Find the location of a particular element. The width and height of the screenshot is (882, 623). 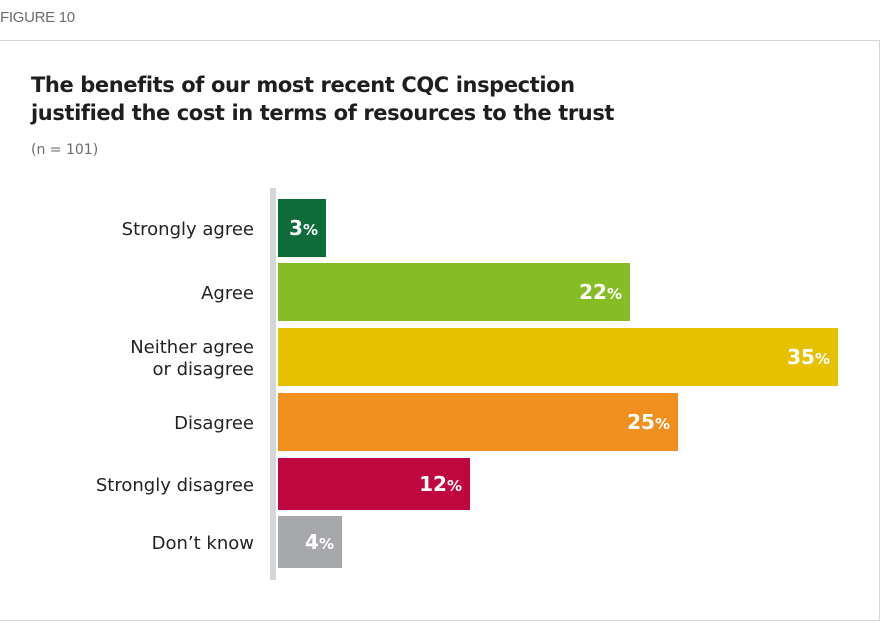

category-label-line: or disagree is located at coordinates (203, 369).